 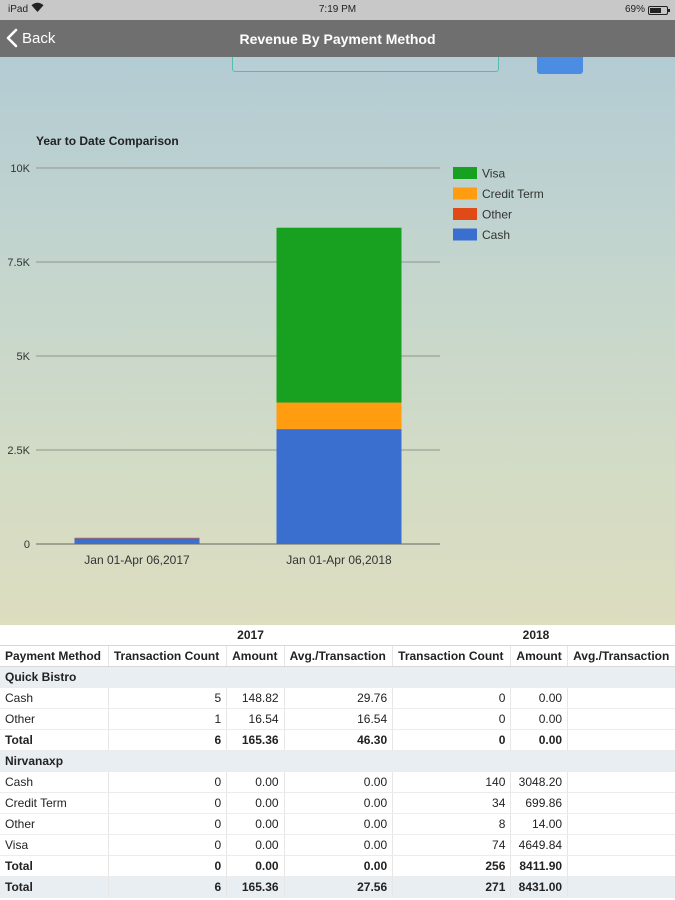 What do you see at coordinates (12, 38) in the screenshot?
I see `chevron-left-icon` at bounding box center [12, 38].